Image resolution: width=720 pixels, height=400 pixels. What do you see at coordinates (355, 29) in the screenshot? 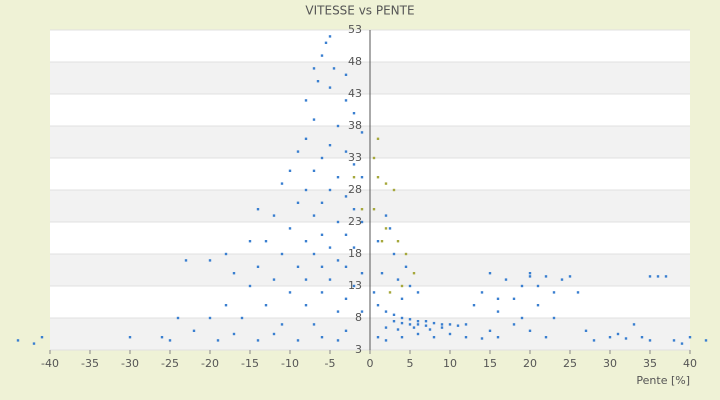
I see `y-tick-label: 53` at bounding box center [355, 29].